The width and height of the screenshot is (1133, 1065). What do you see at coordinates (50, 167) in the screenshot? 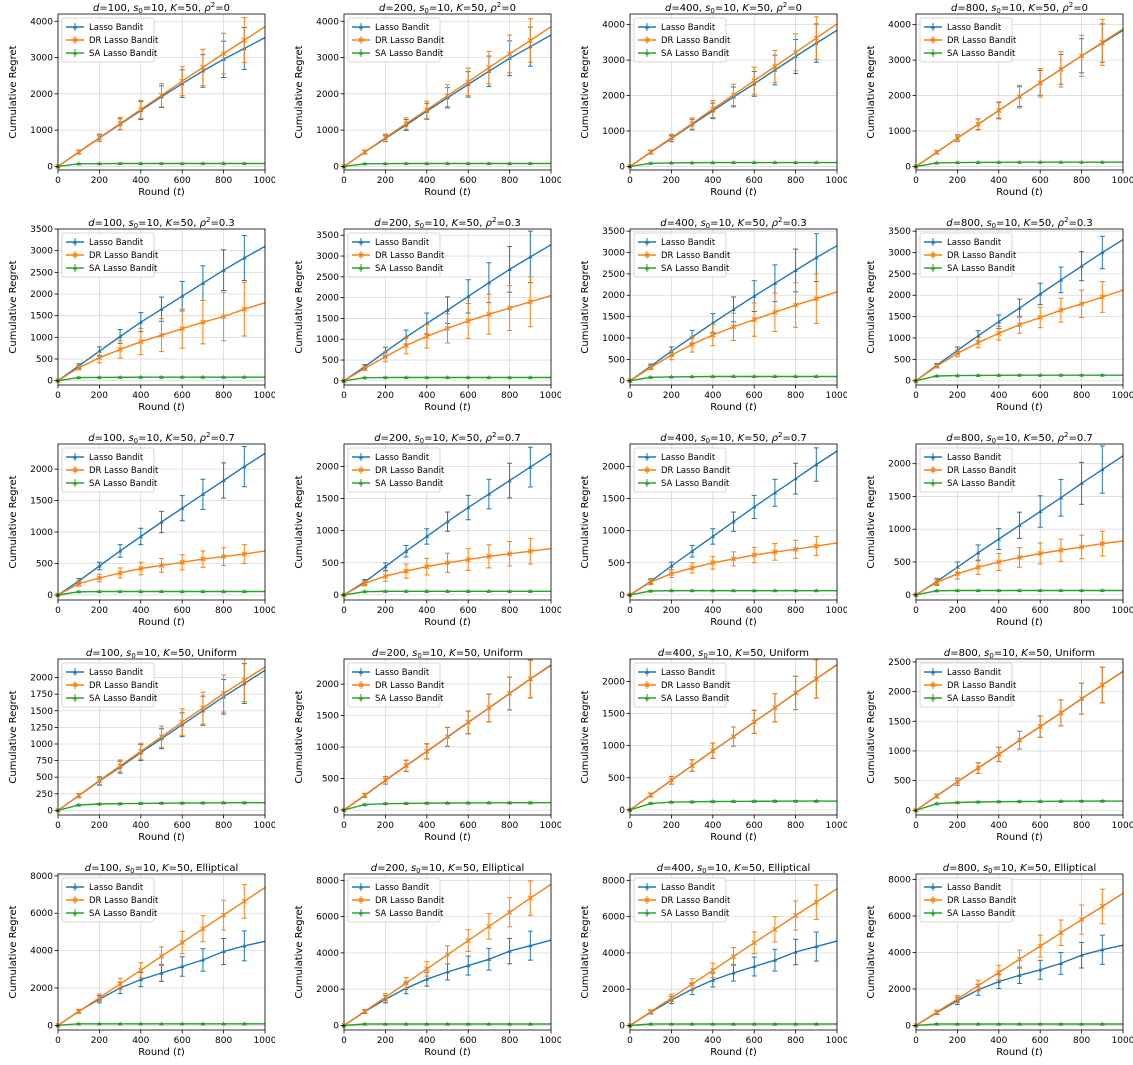
I see `y-tick-label: 0` at bounding box center [50, 167].